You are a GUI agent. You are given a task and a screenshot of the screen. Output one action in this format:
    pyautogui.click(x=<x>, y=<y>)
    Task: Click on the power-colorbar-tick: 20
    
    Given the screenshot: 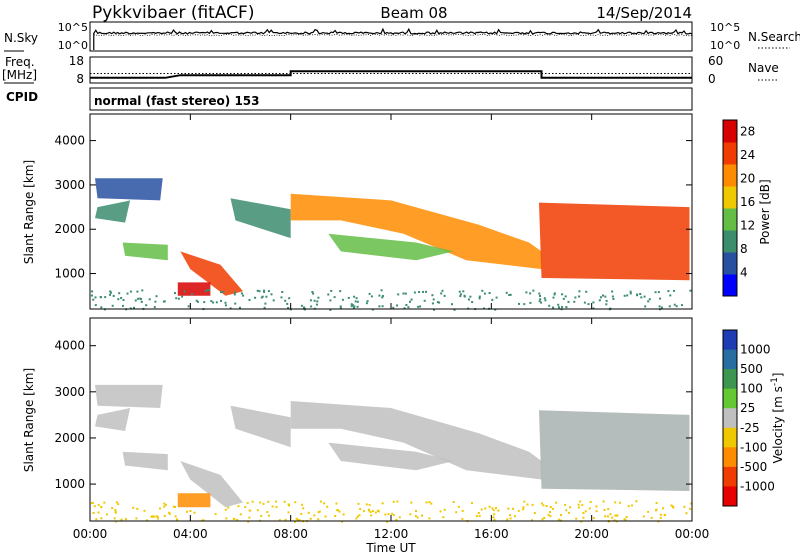 What is the action you would take?
    pyautogui.click(x=747, y=179)
    